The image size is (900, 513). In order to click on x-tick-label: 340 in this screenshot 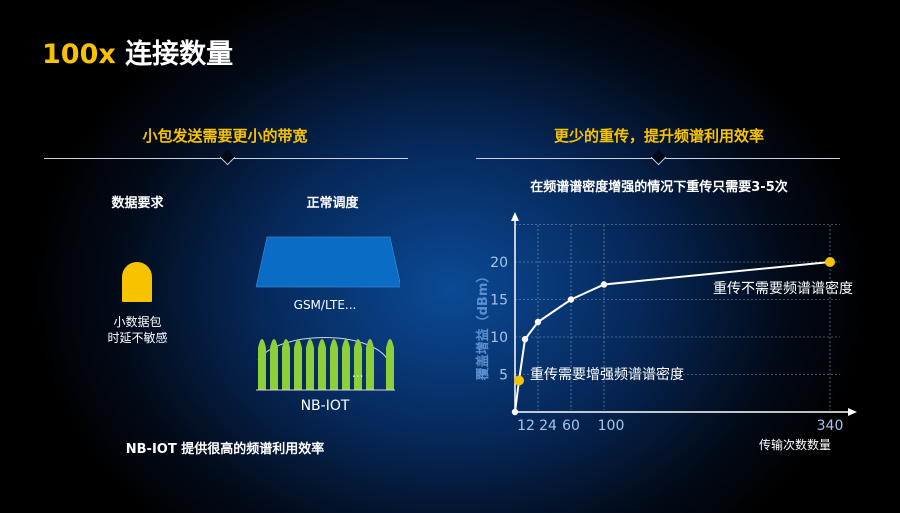, I will do `click(830, 426)`.